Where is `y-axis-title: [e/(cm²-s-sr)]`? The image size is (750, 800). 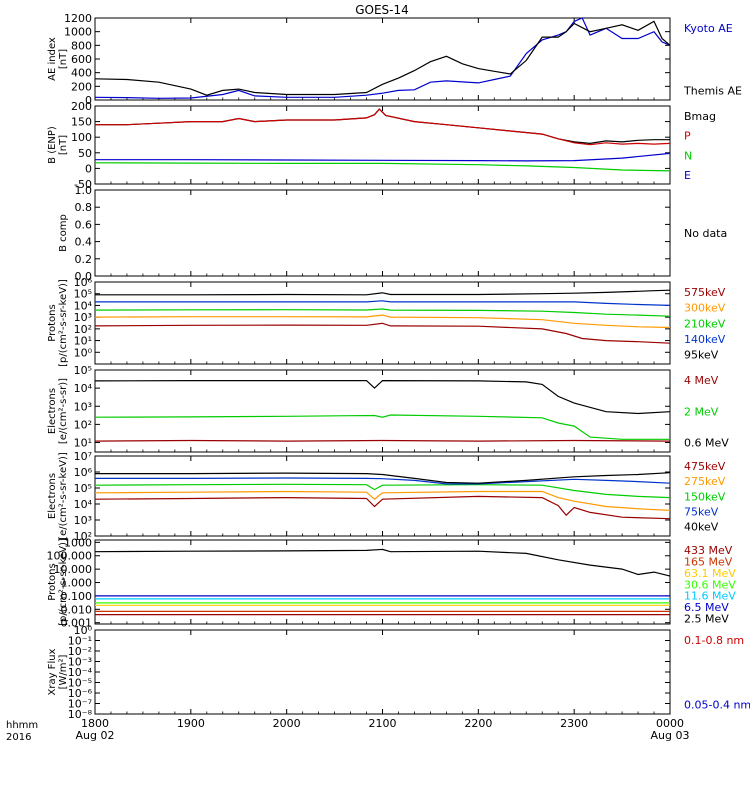
y-axis-title: [e/(cm²-s-sr)] is located at coordinates (63, 411).